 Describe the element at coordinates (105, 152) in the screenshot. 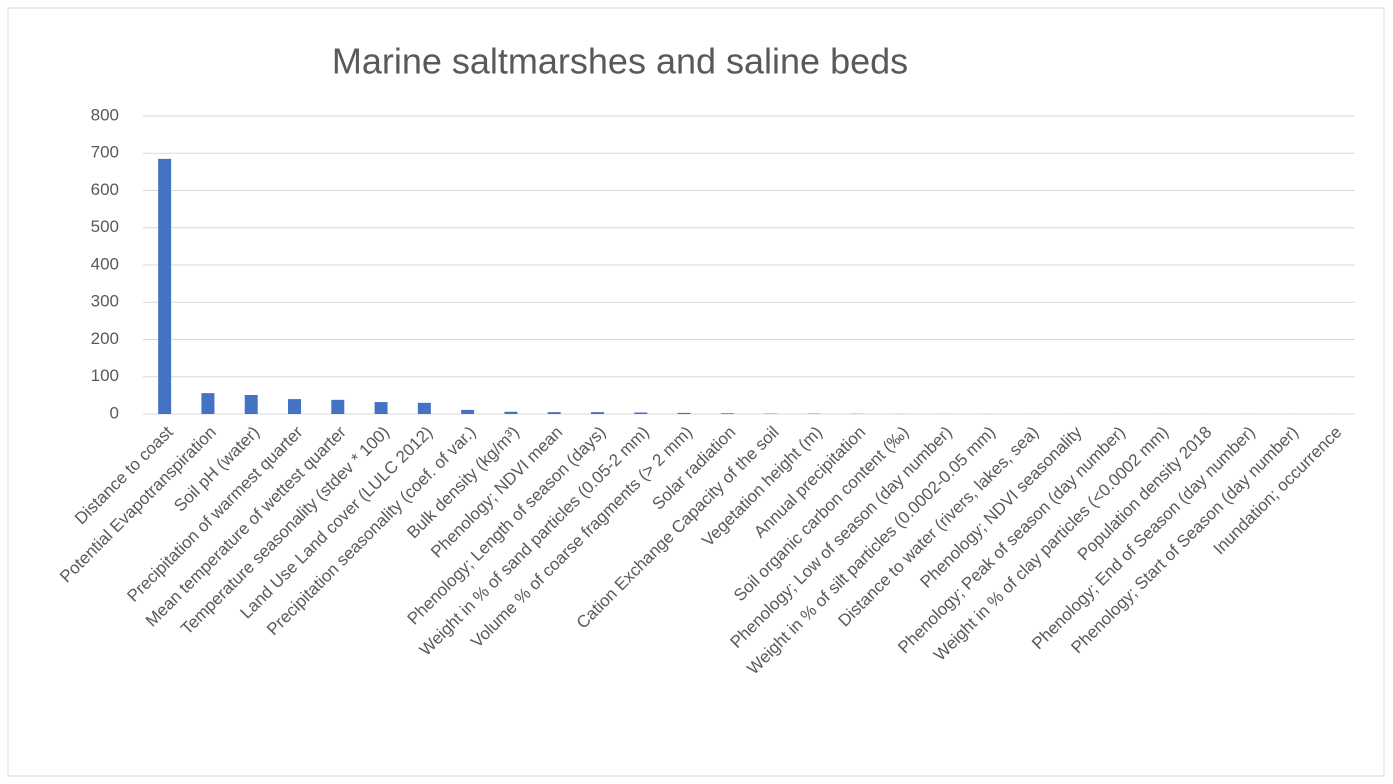

I see `y-tick-label: 700` at that location.